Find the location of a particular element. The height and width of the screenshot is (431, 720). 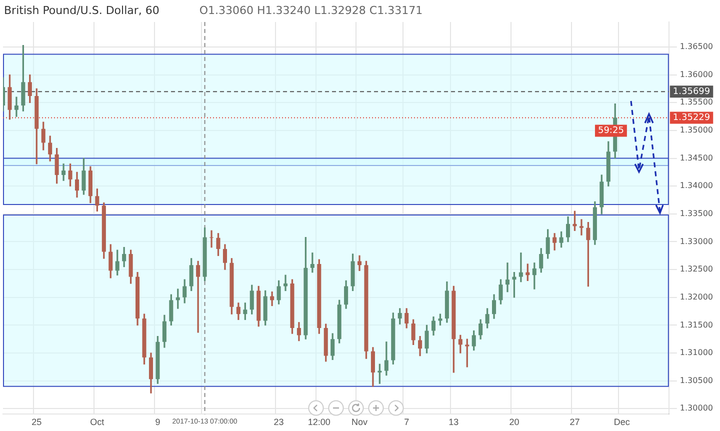

y-tick-label: 1.33000 is located at coordinates (697, 241).